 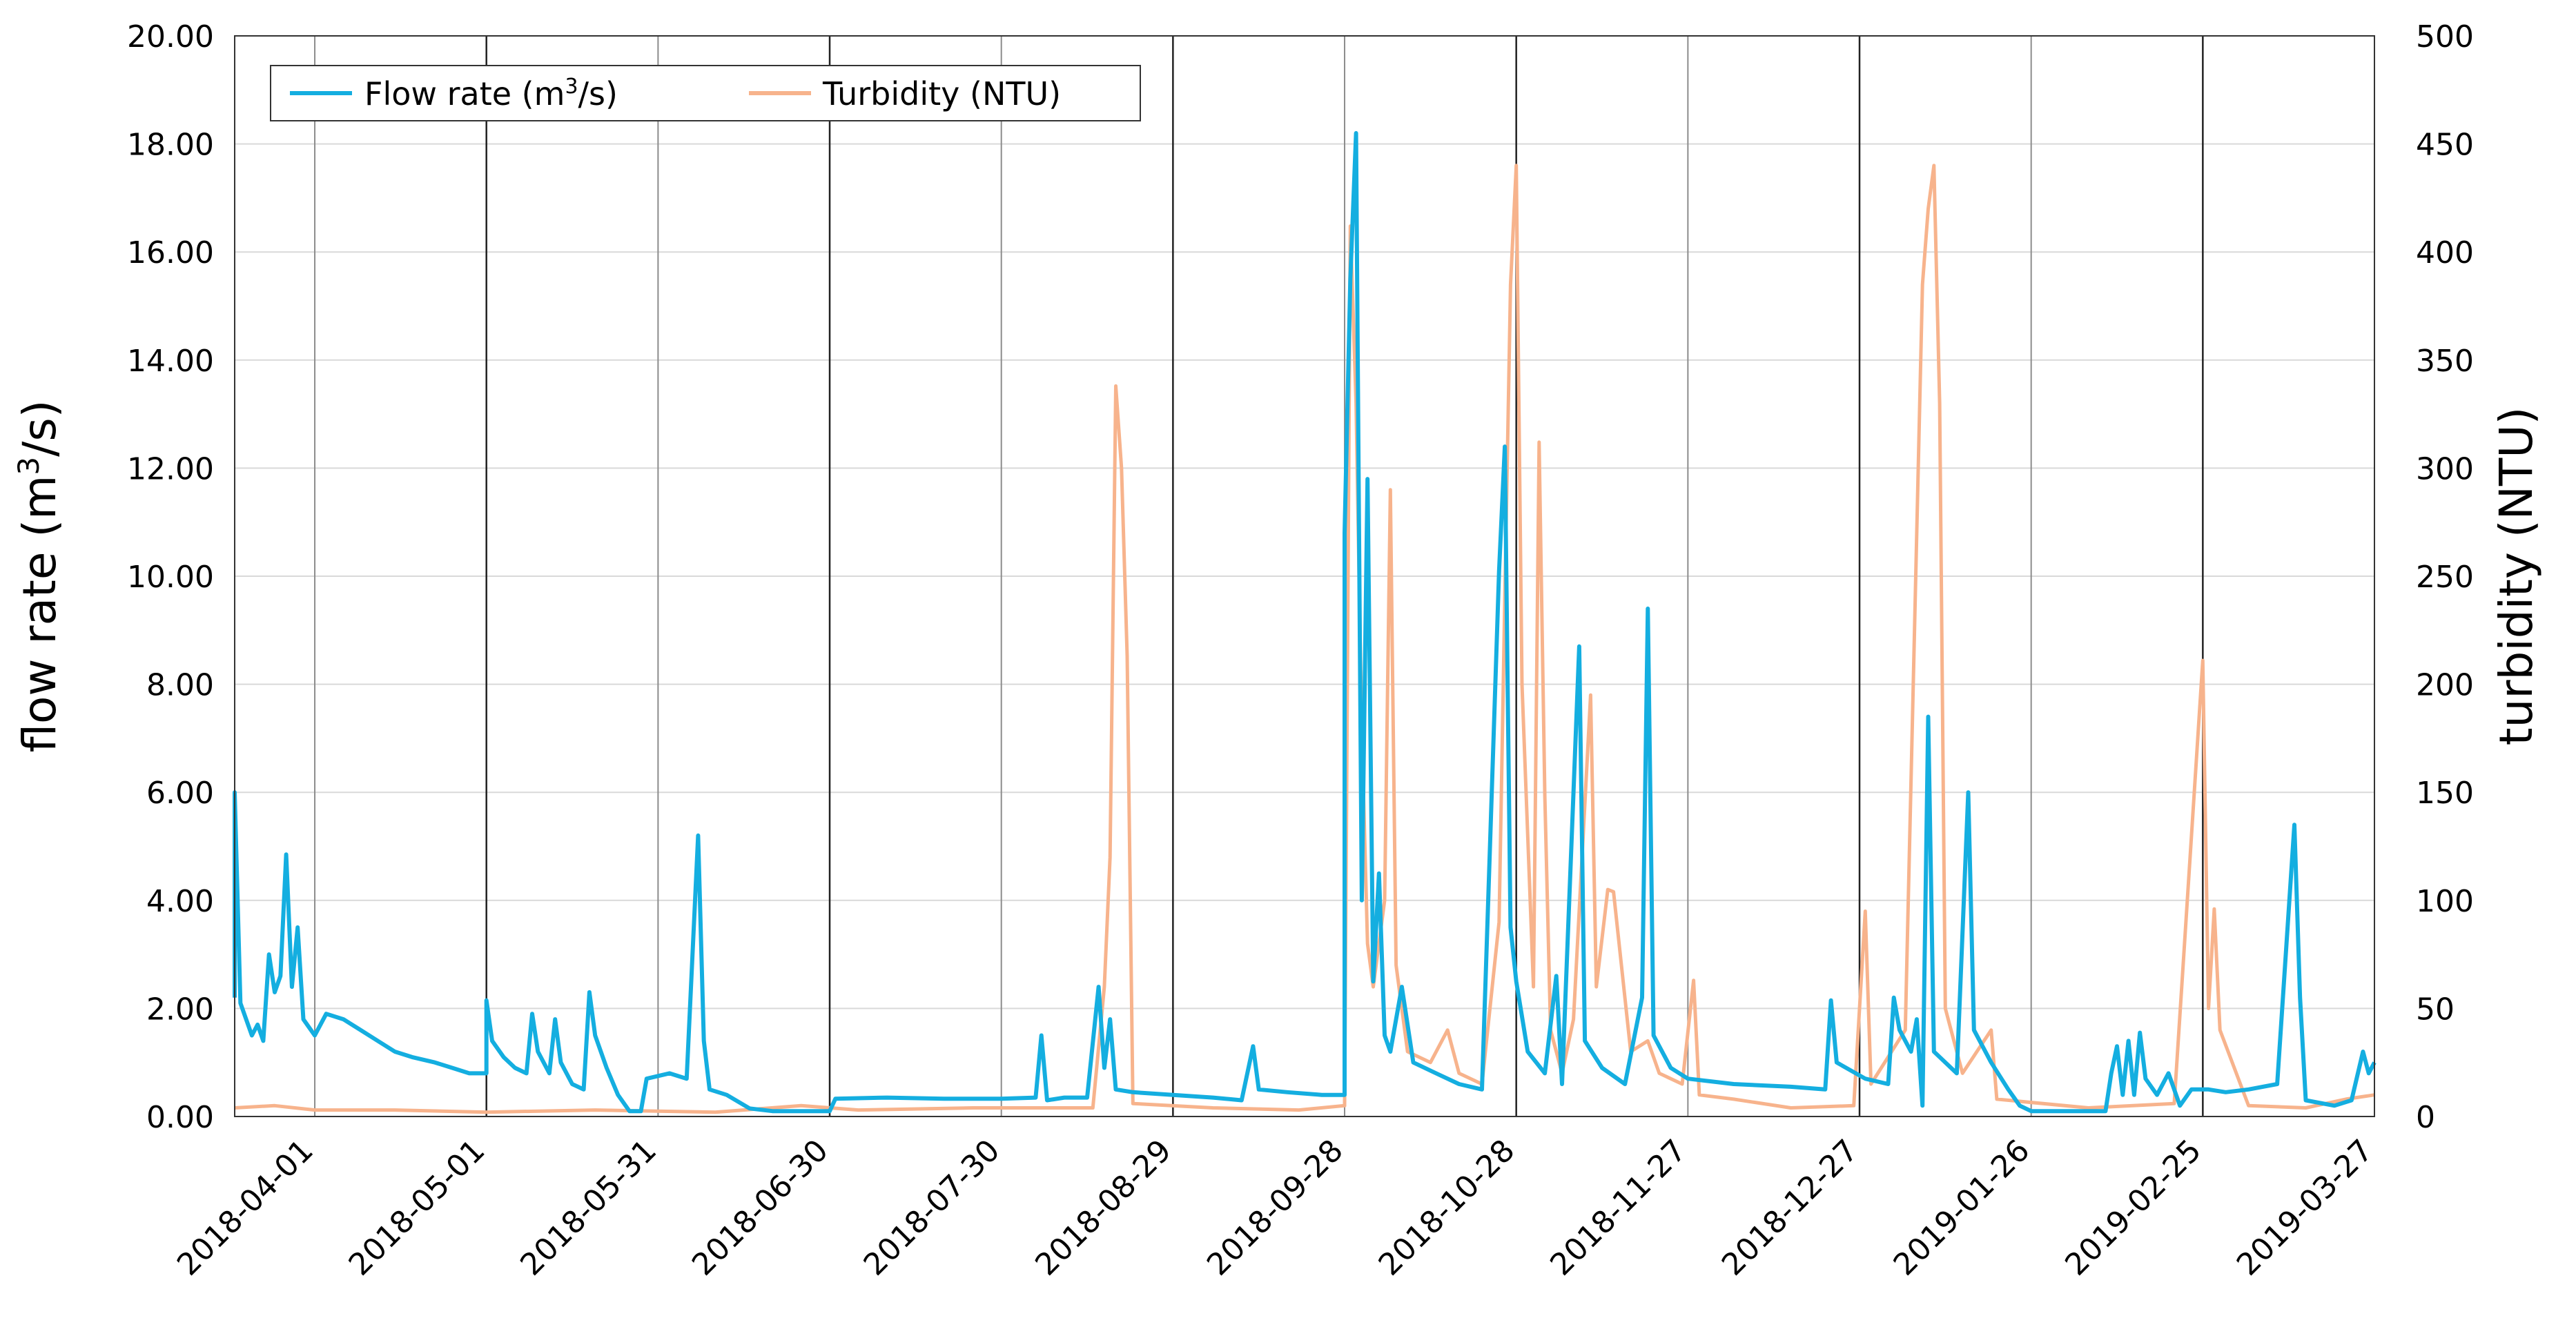 I want to click on y-right-tick-label: 150, so click(x=2445, y=793).